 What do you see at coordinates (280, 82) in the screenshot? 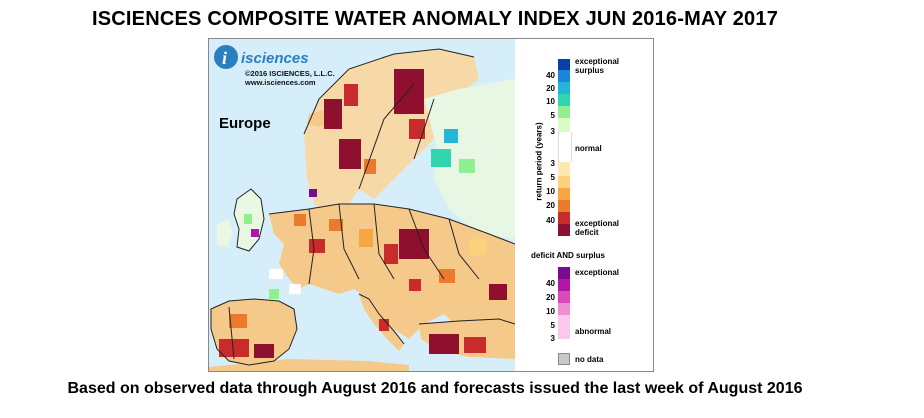
I see `website-text: www.isciences.com` at bounding box center [280, 82].